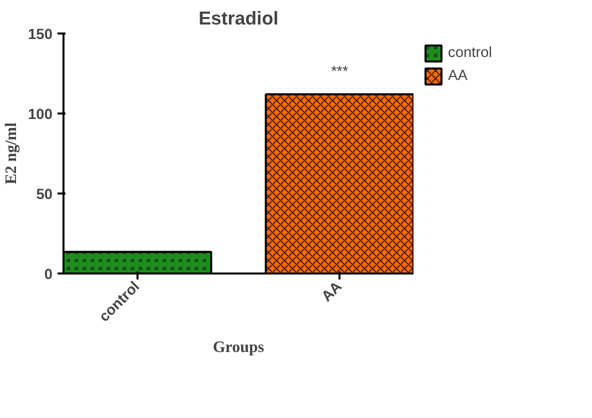  I want to click on x-axis-title: Groups, so click(238, 347).